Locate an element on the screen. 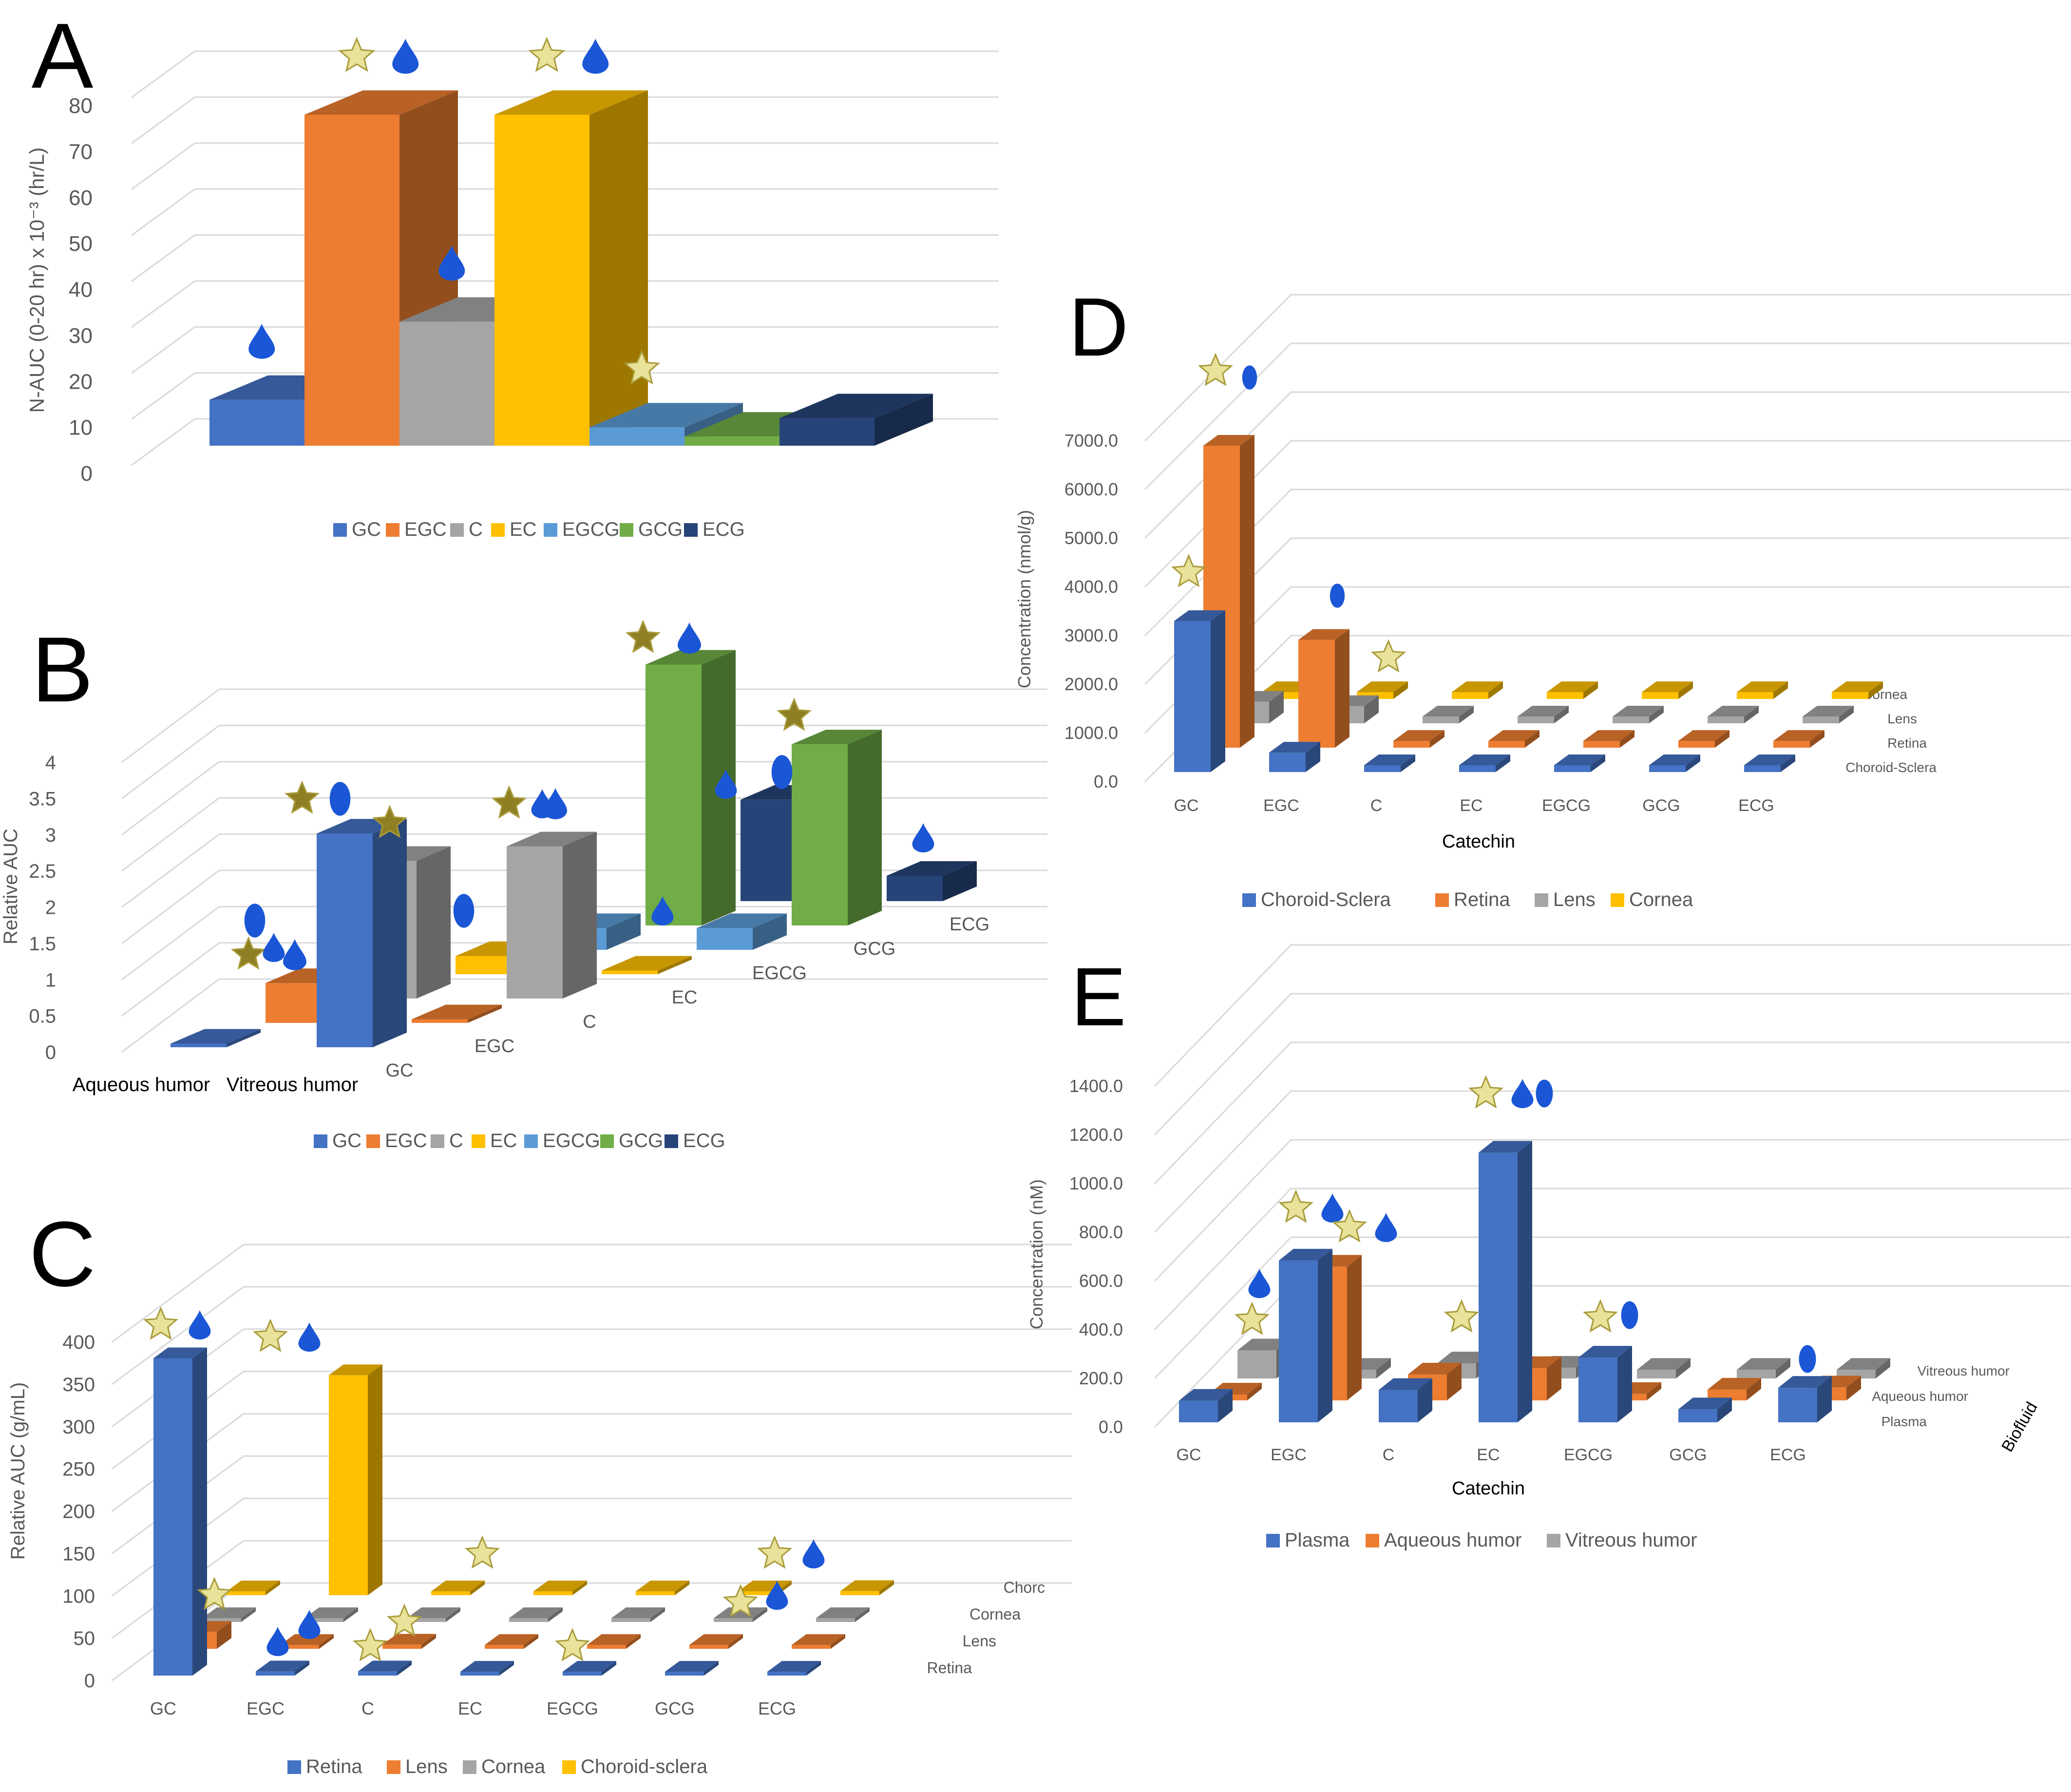 The image size is (2071, 1792). legend-label: EGCG is located at coordinates (591, 529).